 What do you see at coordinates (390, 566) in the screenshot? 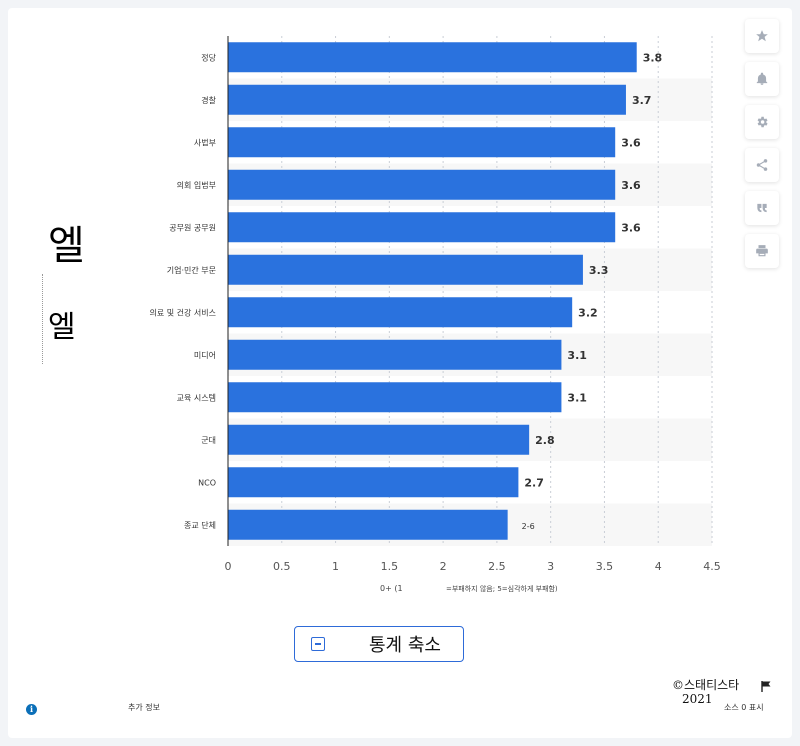
I see `x-tick-label: 1.5` at bounding box center [390, 566].